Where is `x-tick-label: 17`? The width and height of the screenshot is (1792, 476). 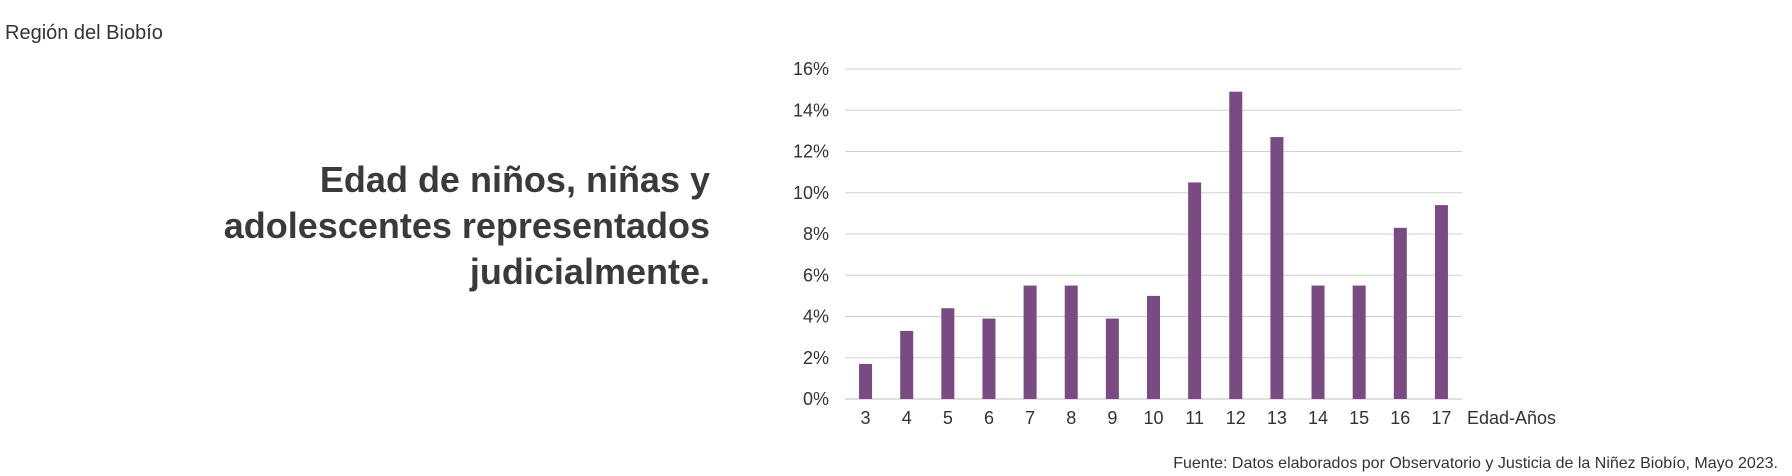
x-tick-label: 17 is located at coordinates (1441, 418).